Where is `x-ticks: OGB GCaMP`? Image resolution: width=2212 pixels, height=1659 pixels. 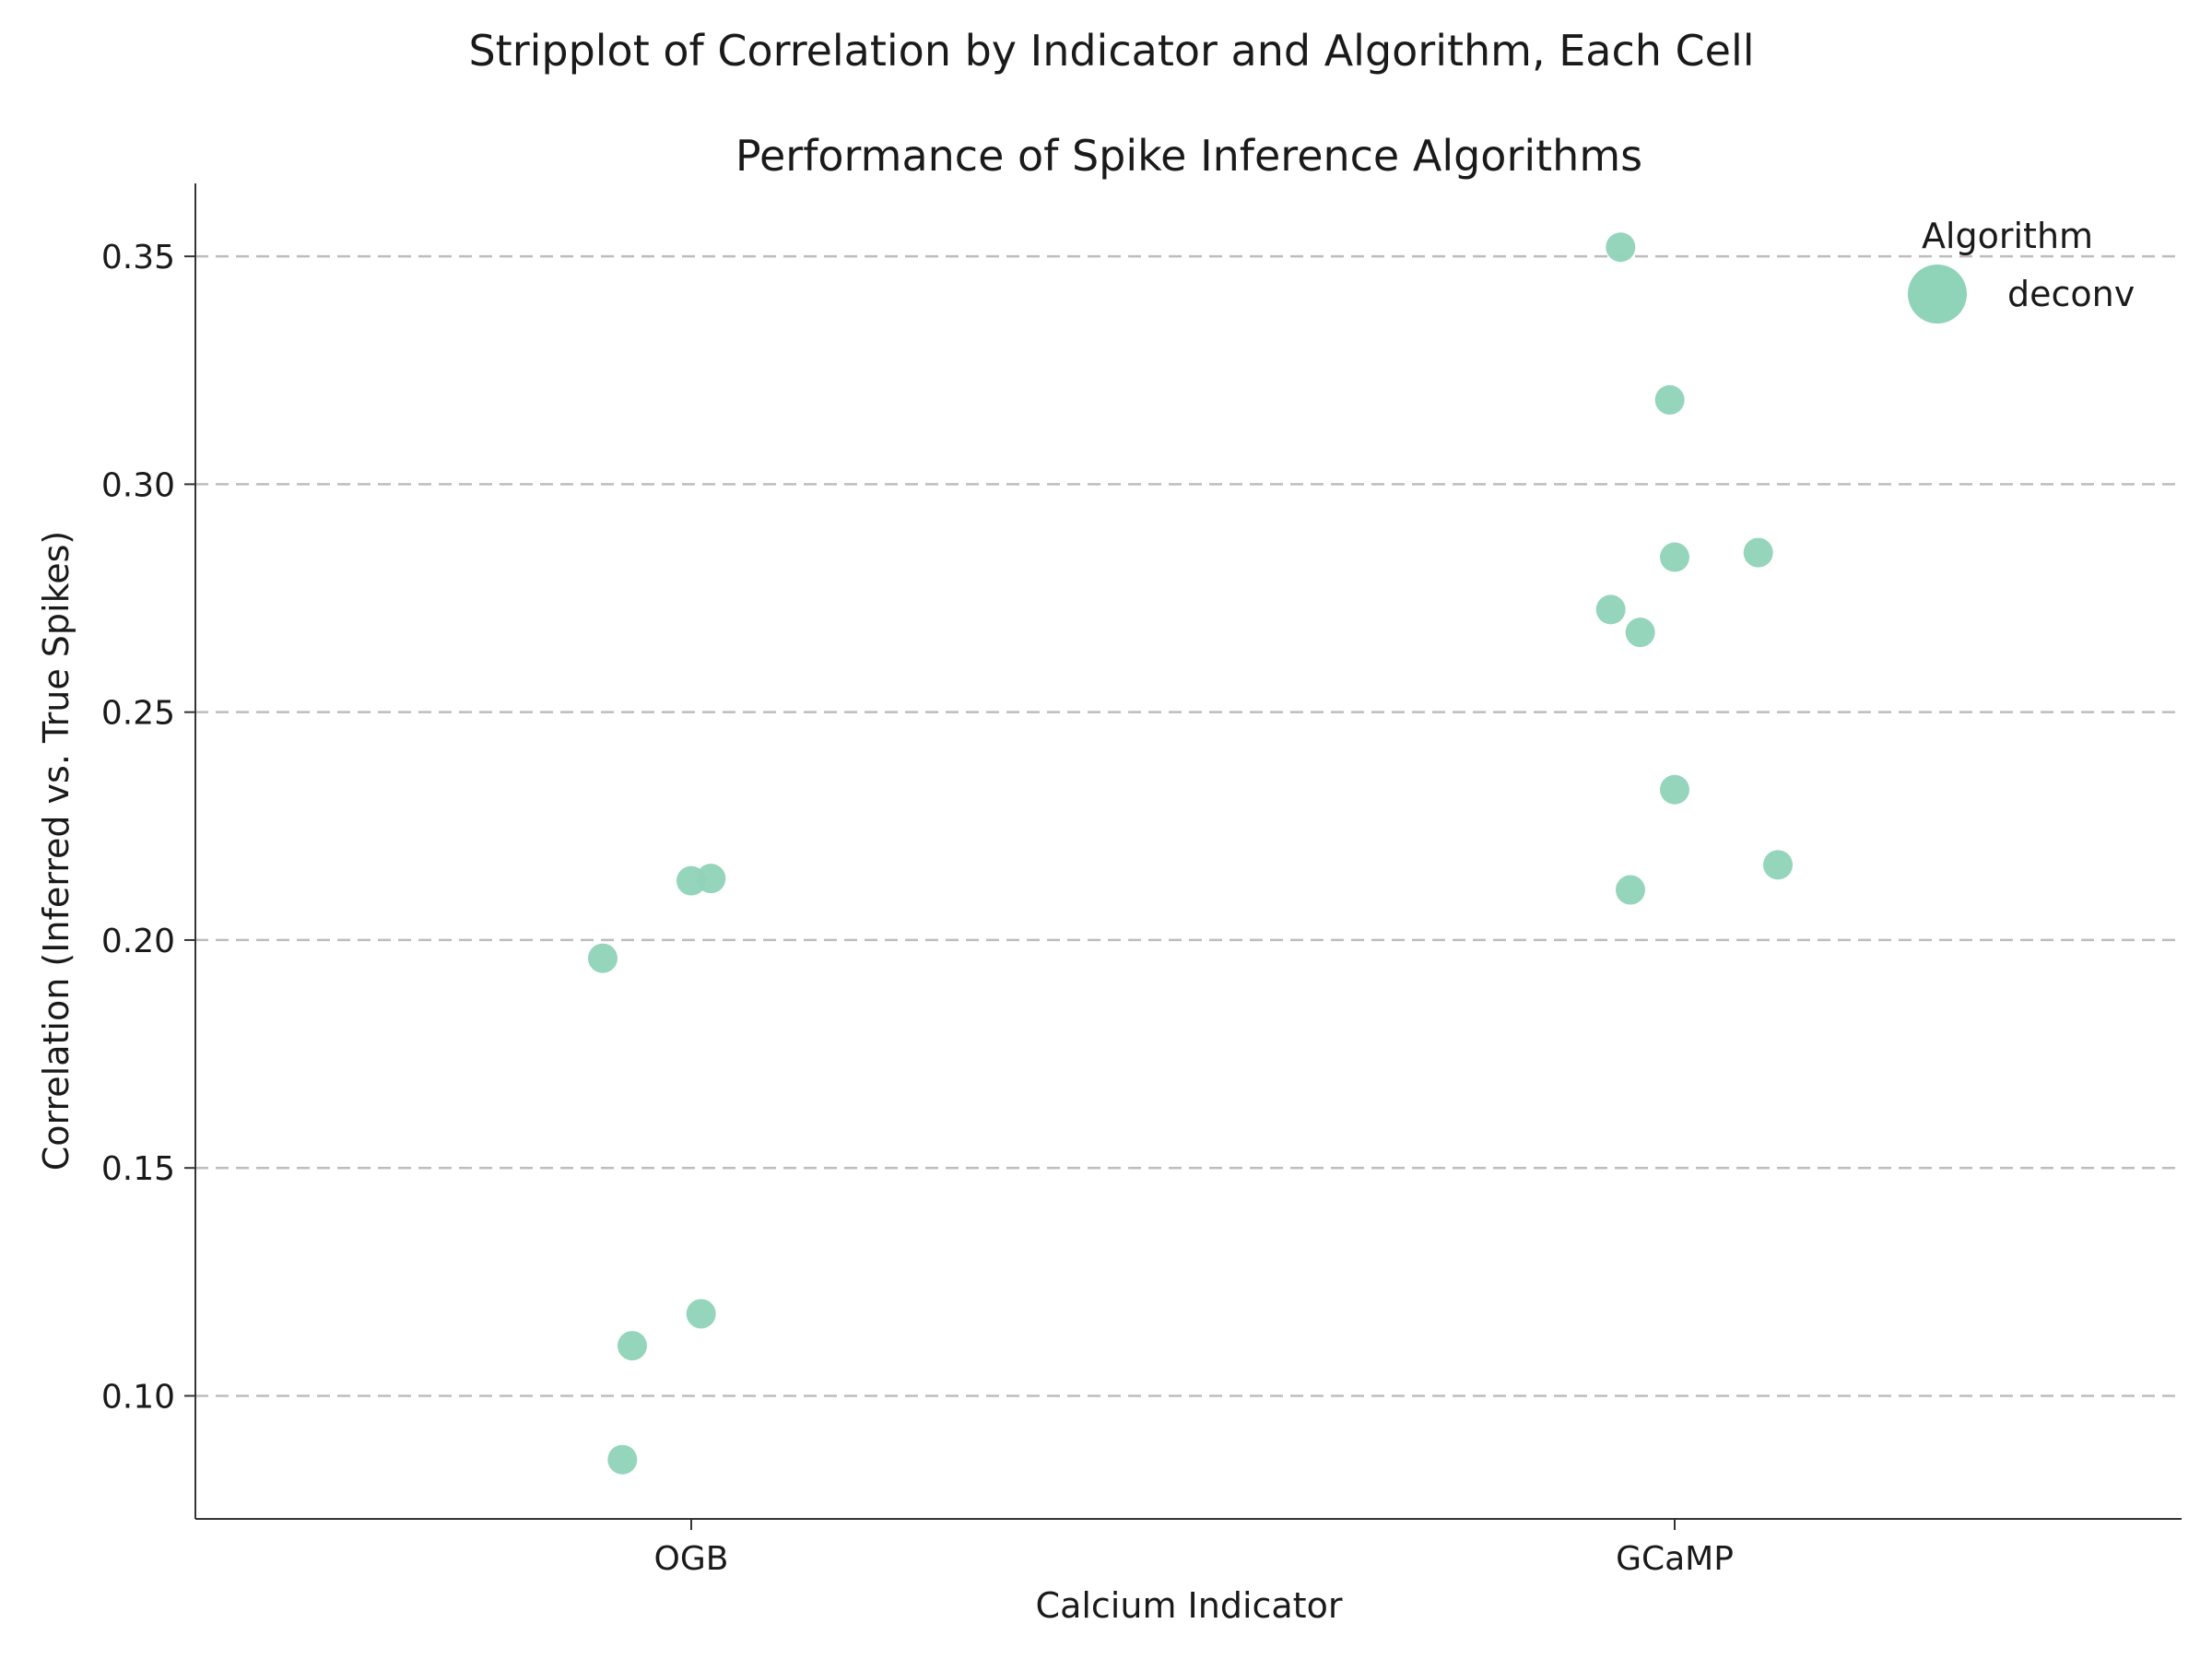 x-ticks: OGB GCaMP is located at coordinates (1194, 1548).